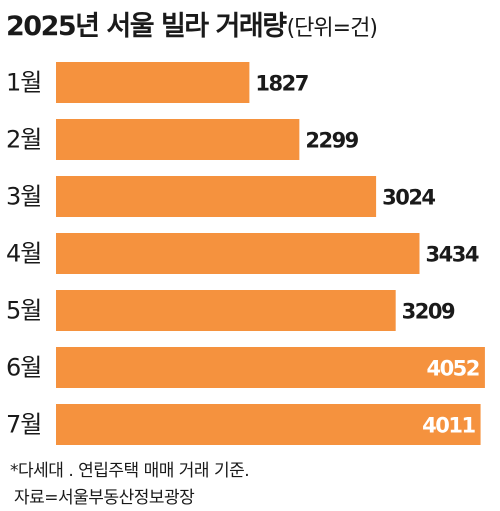  Describe the element at coordinates (428, 312) in the screenshot. I see `value-label: 3209` at that location.